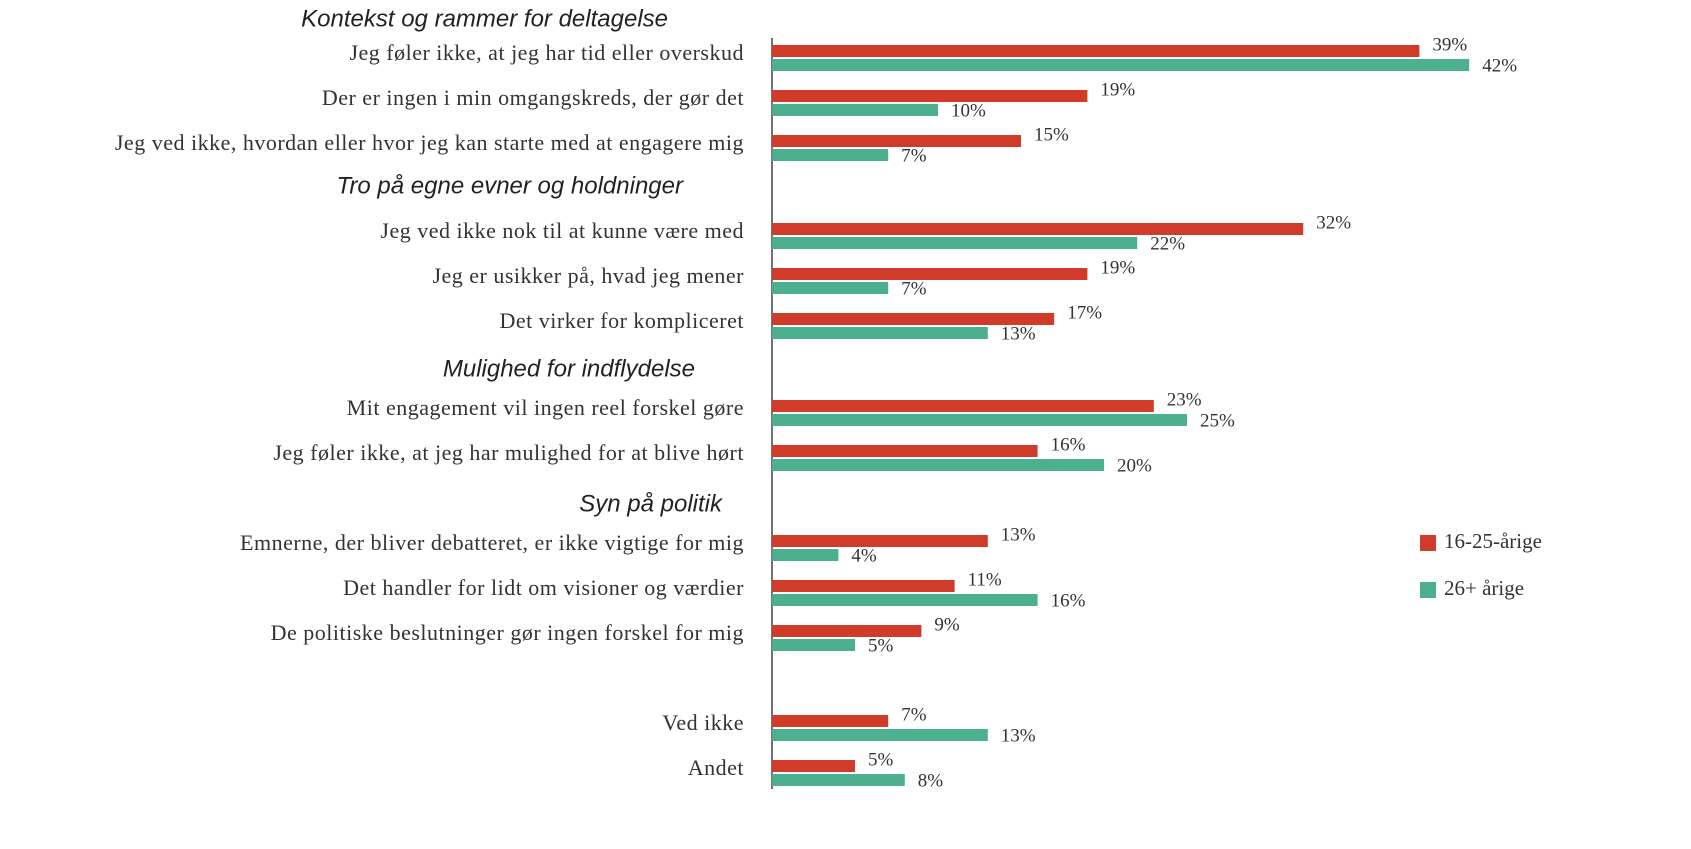 This screenshot has width=1691, height=849. What do you see at coordinates (1051, 134) in the screenshot?
I see `value-label: 15%` at bounding box center [1051, 134].